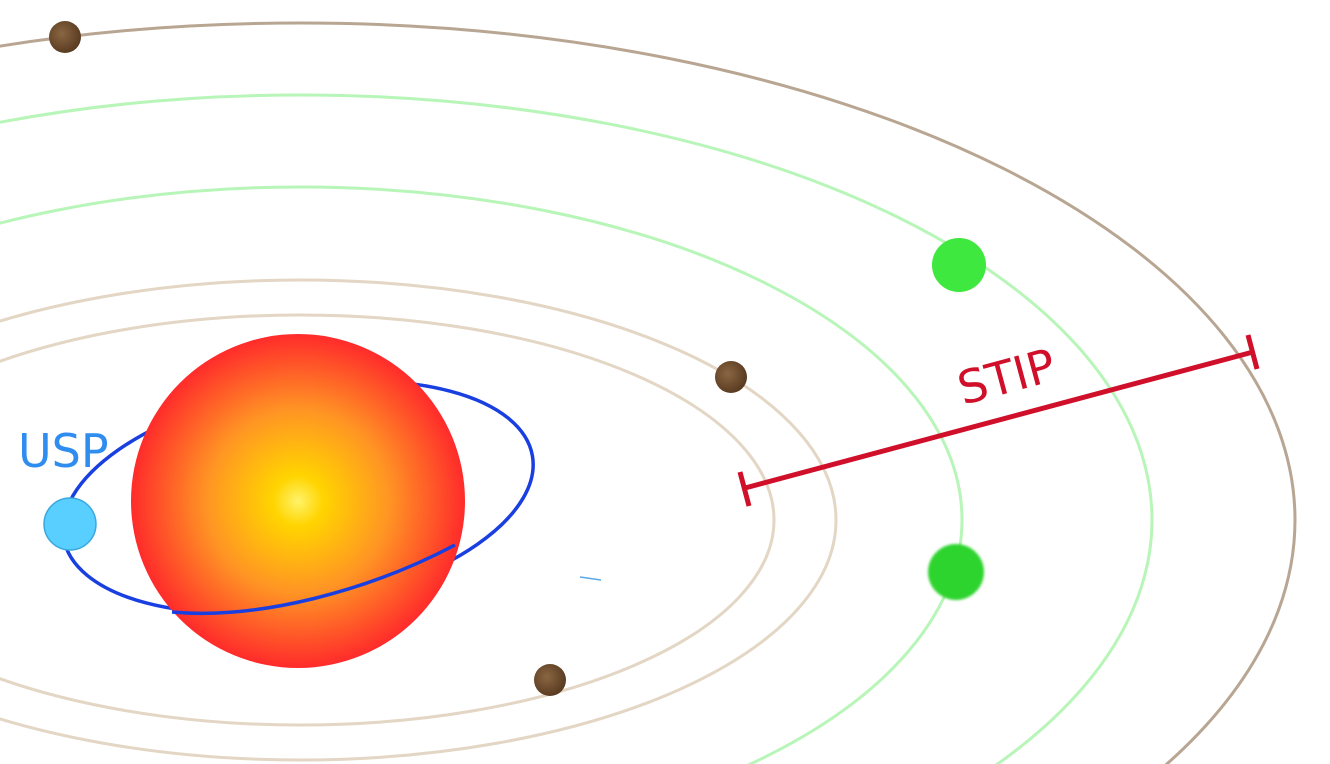  Describe the element at coordinates (1252, 352) in the screenshot. I see `stip-bar-right-cap` at that location.